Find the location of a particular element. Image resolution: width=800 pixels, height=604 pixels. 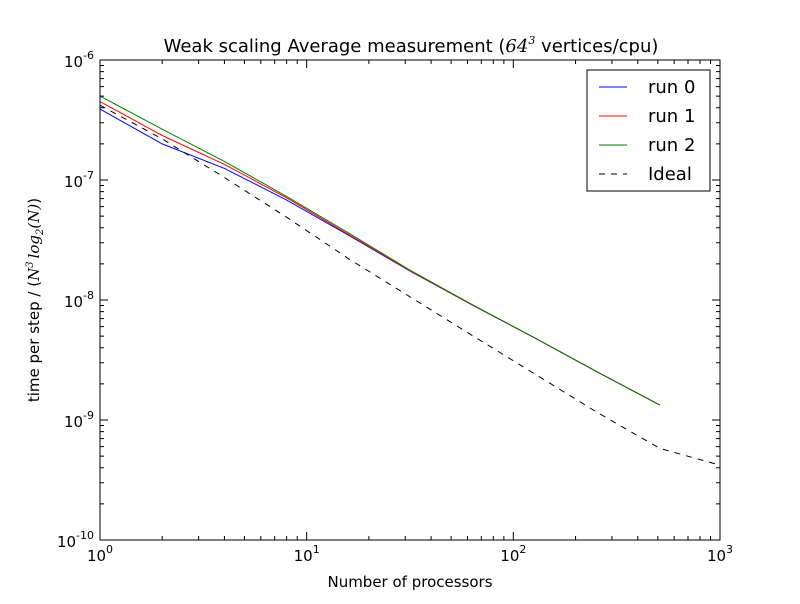

y-tick-label--10: 10⁻¹⁰ is located at coordinates (75, 540).